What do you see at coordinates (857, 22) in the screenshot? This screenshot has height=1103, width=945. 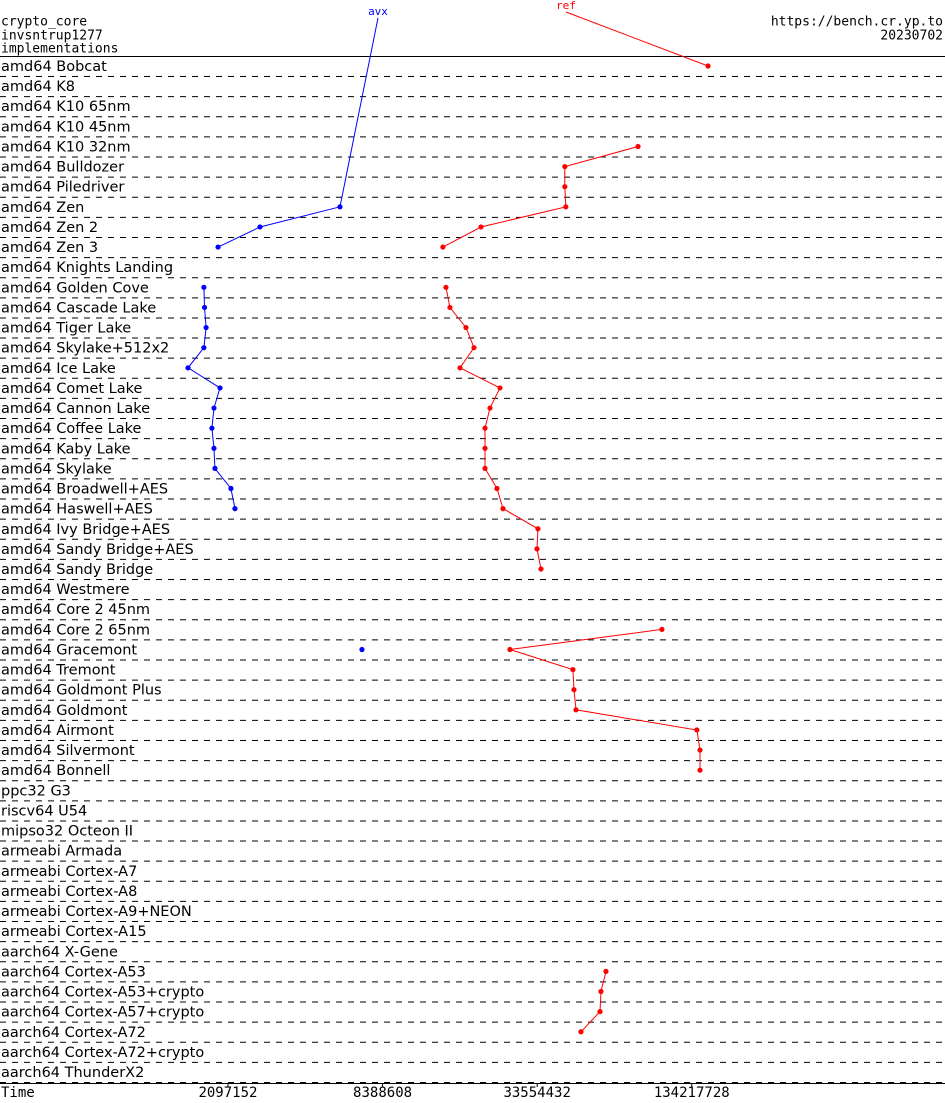 I see `source-url: https://bench.cr.yp.to` at bounding box center [857, 22].